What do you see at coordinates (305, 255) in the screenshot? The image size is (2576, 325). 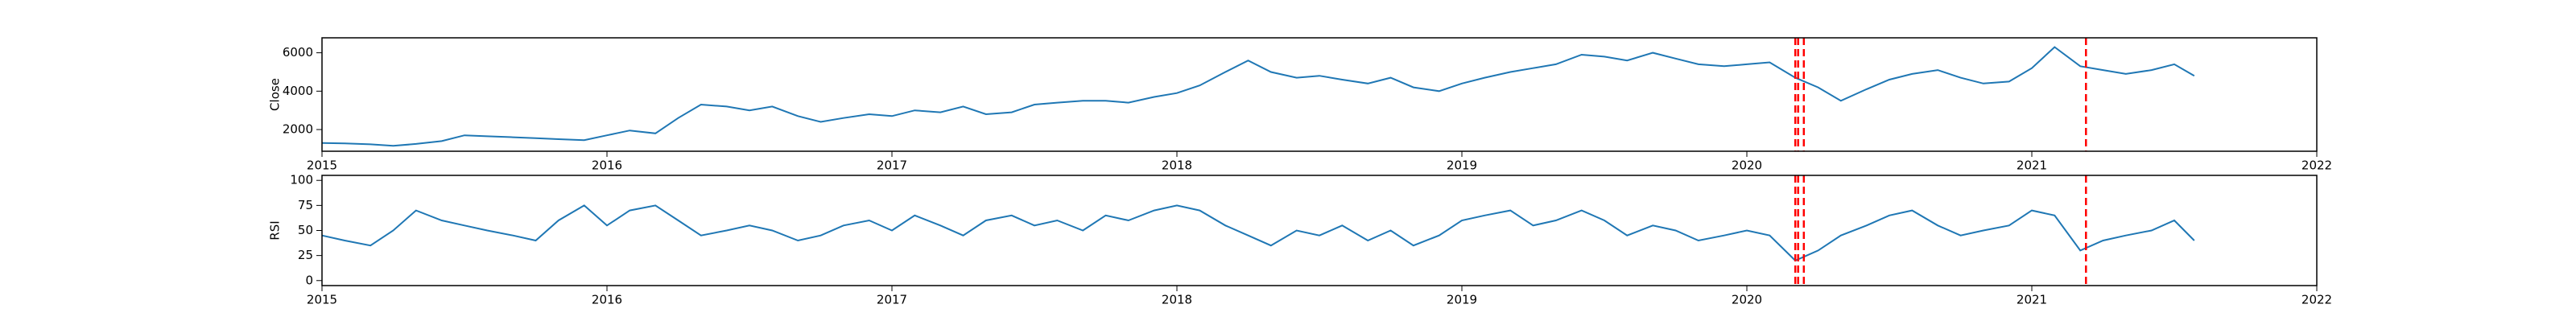 I see `y-tick-label: 25` at bounding box center [305, 255].